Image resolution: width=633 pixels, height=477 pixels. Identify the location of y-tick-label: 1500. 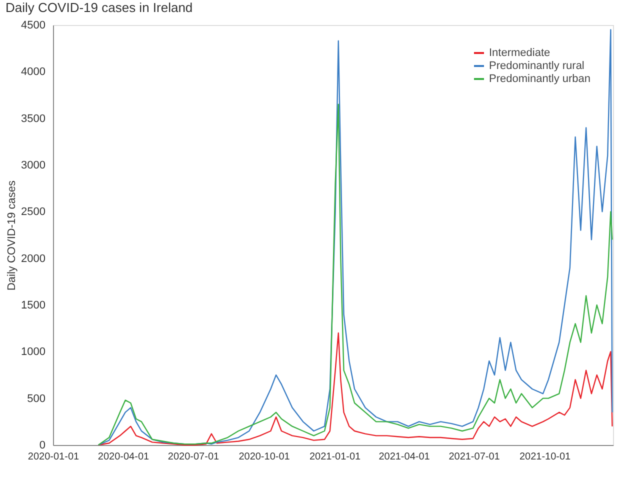
(33, 306).